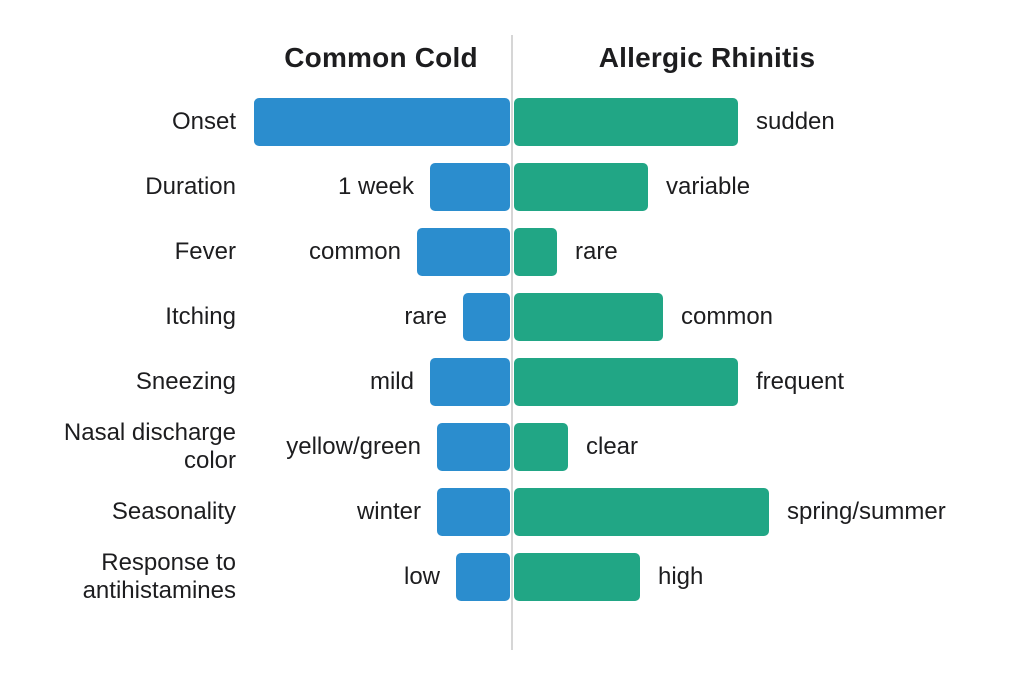 This screenshot has height=683, width=1024. I want to click on left-value-label: winter, so click(388, 511).